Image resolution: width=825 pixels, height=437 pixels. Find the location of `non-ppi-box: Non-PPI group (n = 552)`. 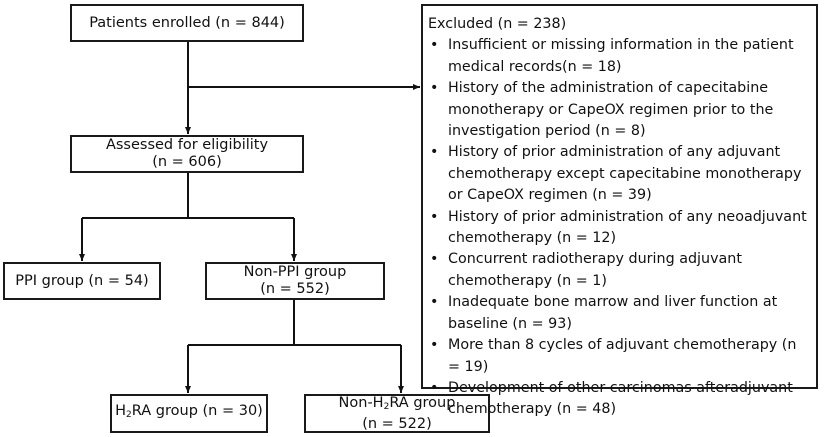

non-ppi-box: Non-PPI group (n = 552) is located at coordinates (295, 281).